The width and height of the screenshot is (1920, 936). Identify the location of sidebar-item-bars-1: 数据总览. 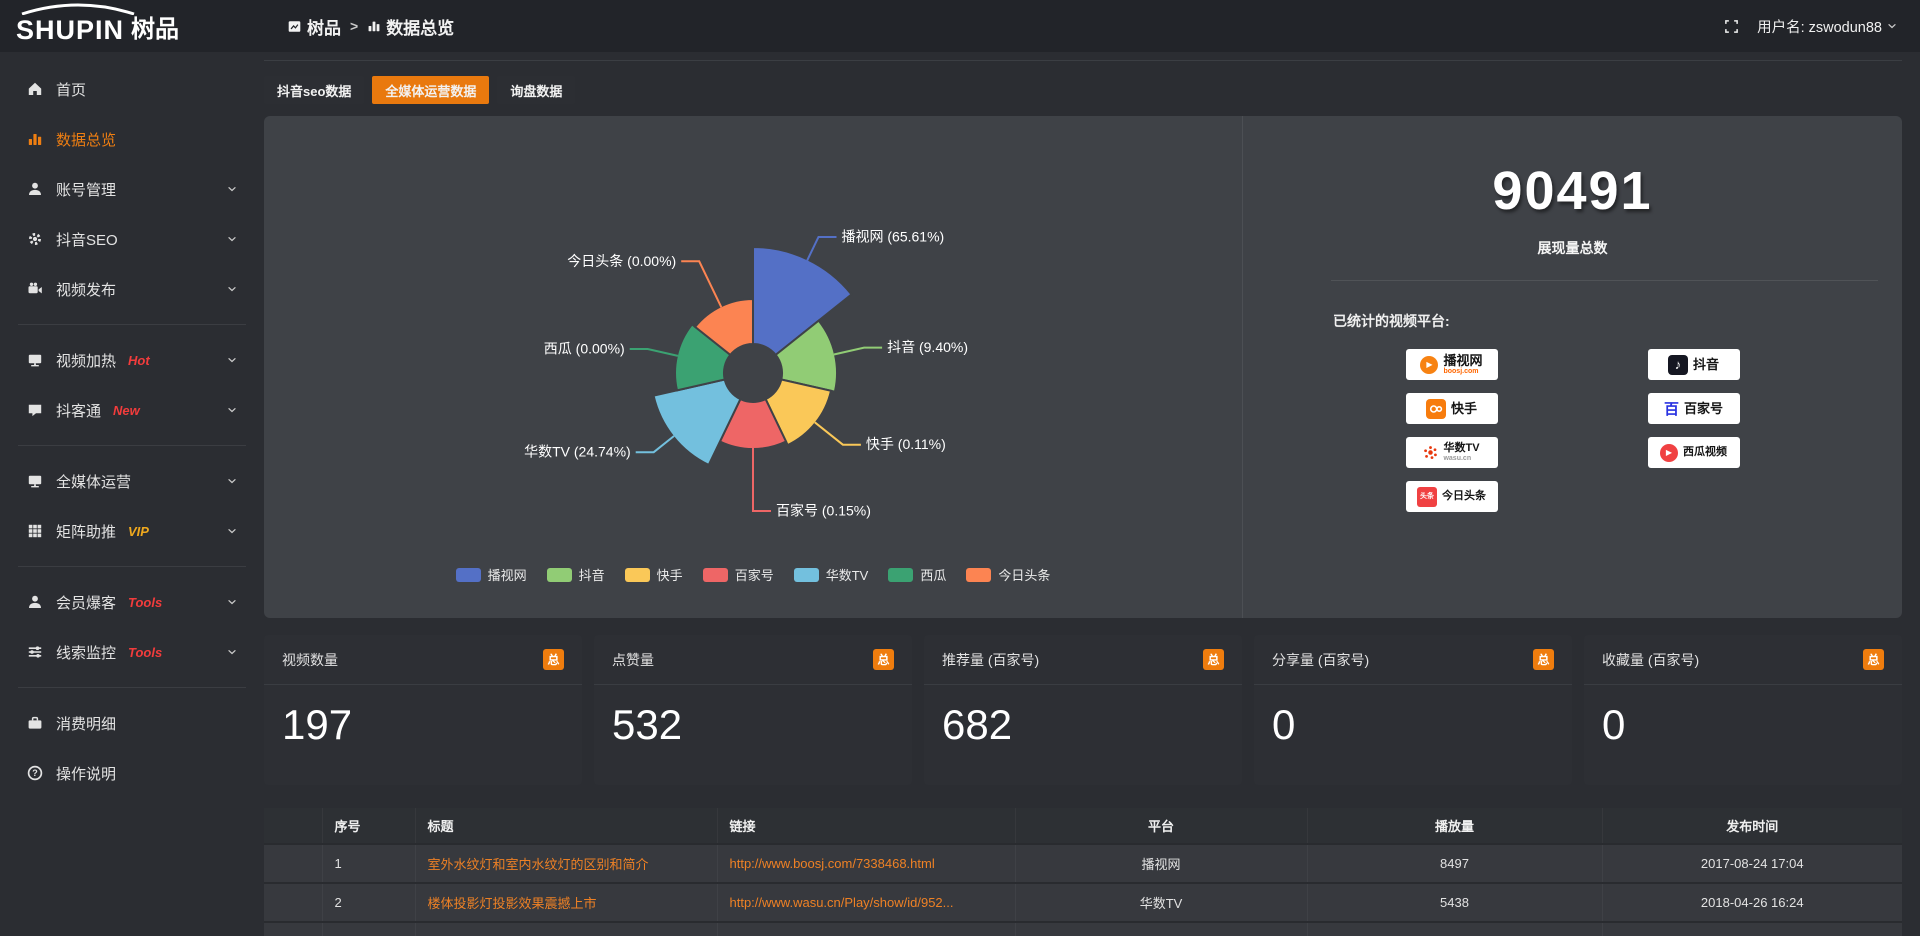
(132, 139).